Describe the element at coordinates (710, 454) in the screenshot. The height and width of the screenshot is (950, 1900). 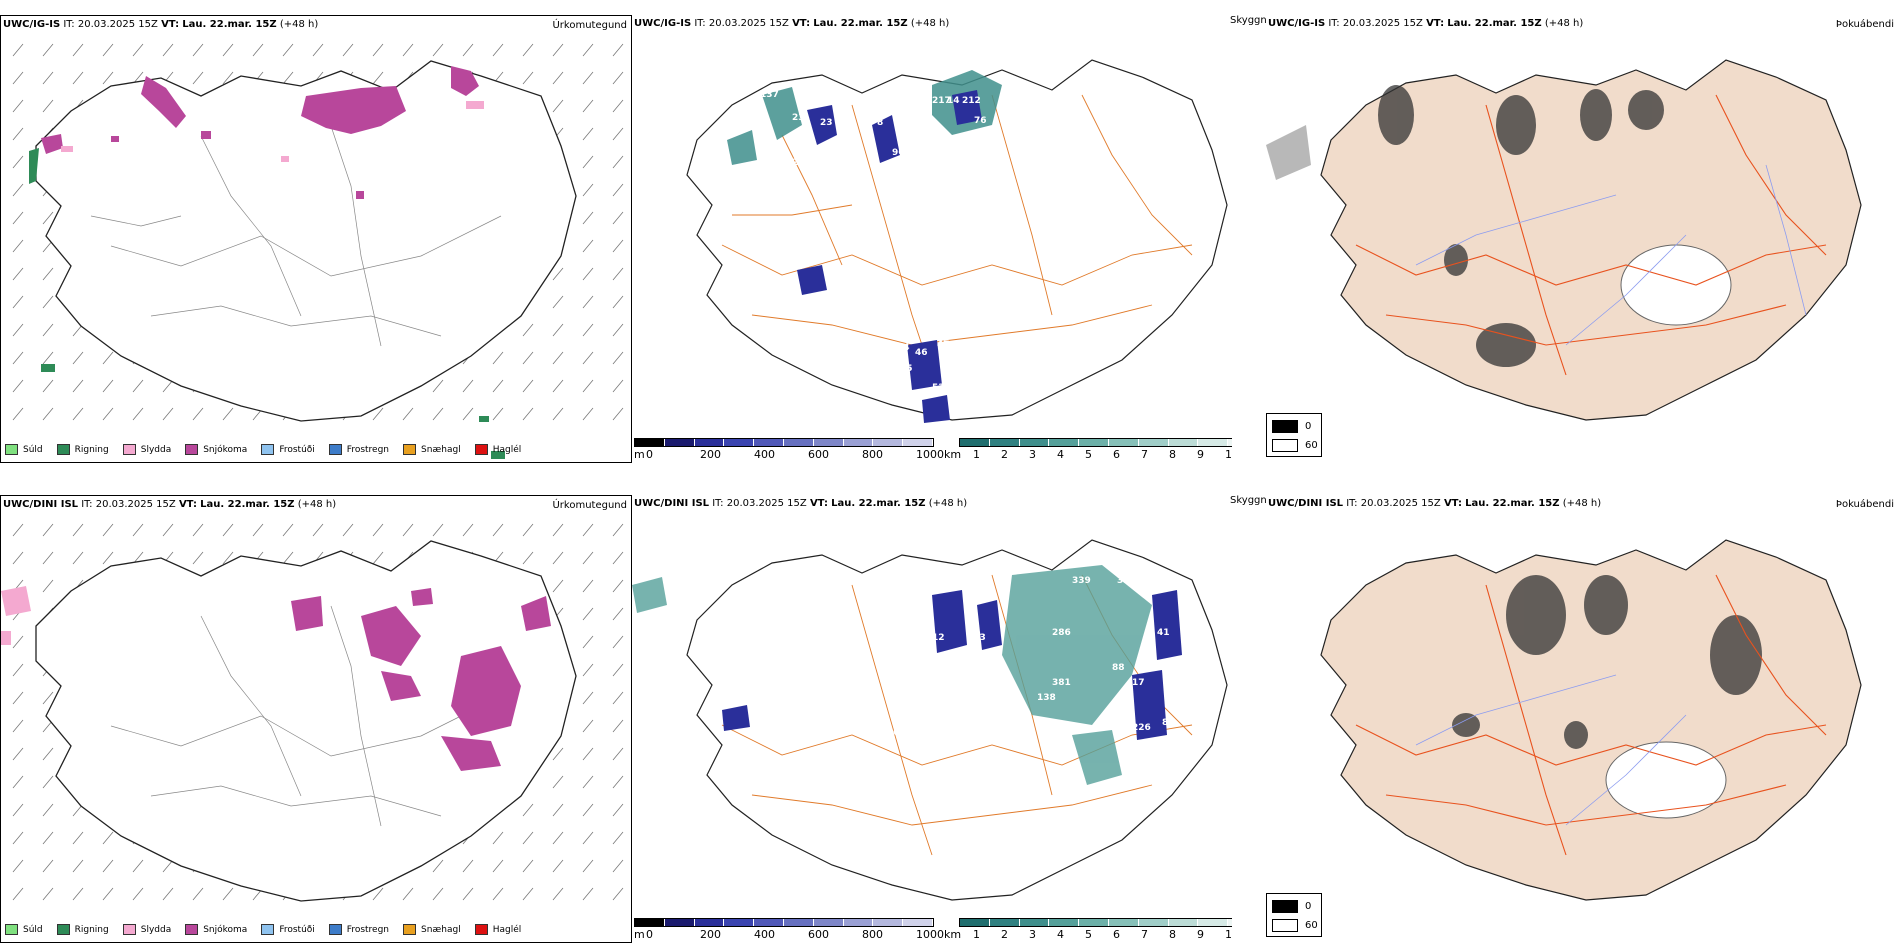
I see `colorbar-tick: 200` at that location.